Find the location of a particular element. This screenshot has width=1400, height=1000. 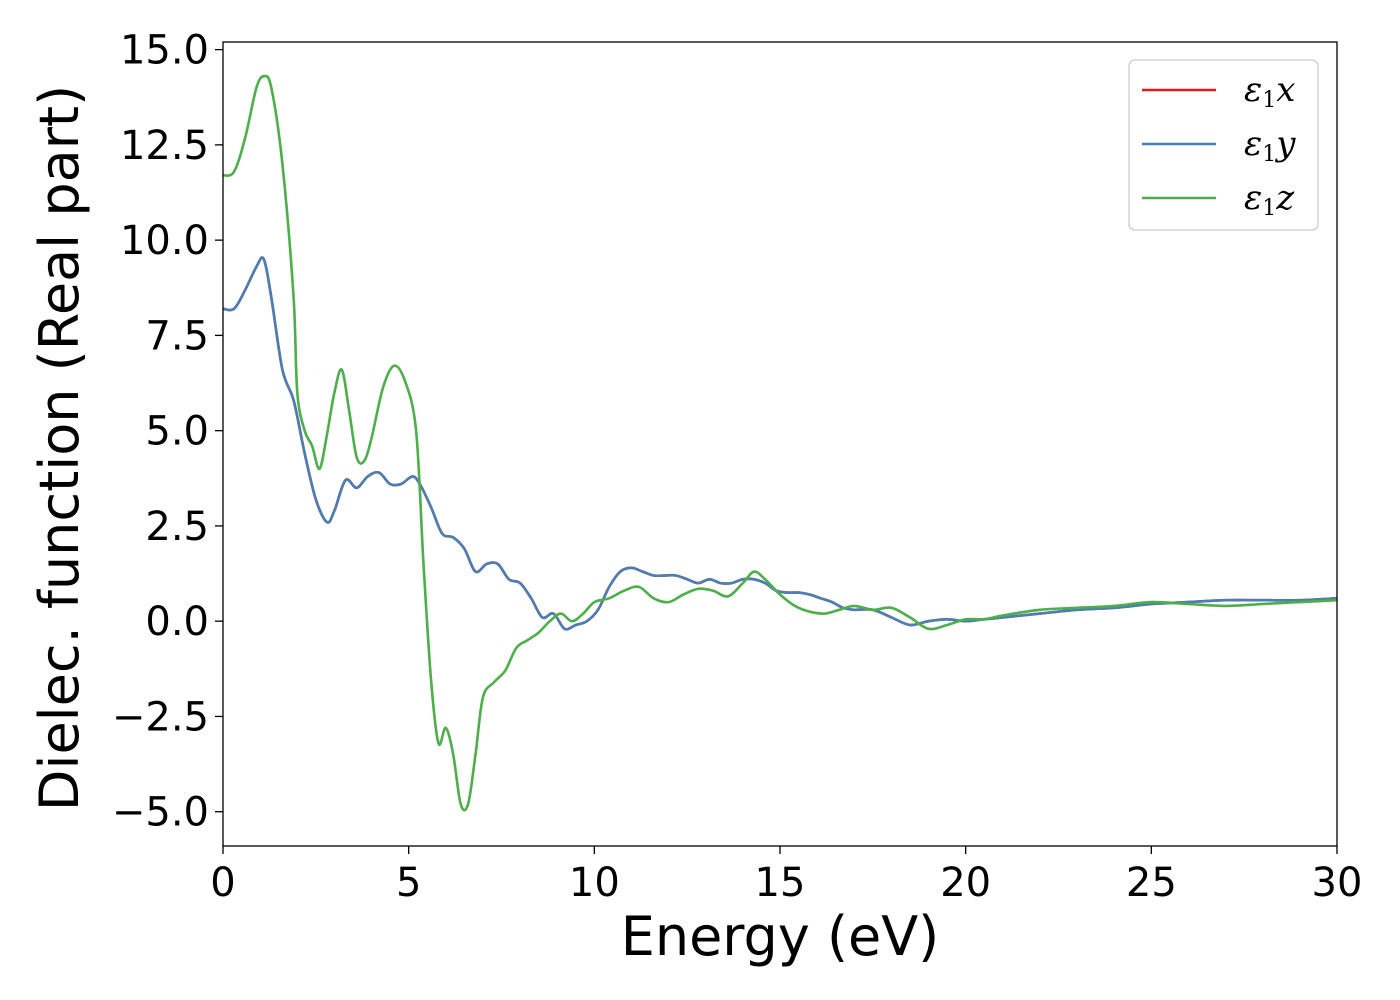

x-tick-label: 0 is located at coordinates (222, 883).